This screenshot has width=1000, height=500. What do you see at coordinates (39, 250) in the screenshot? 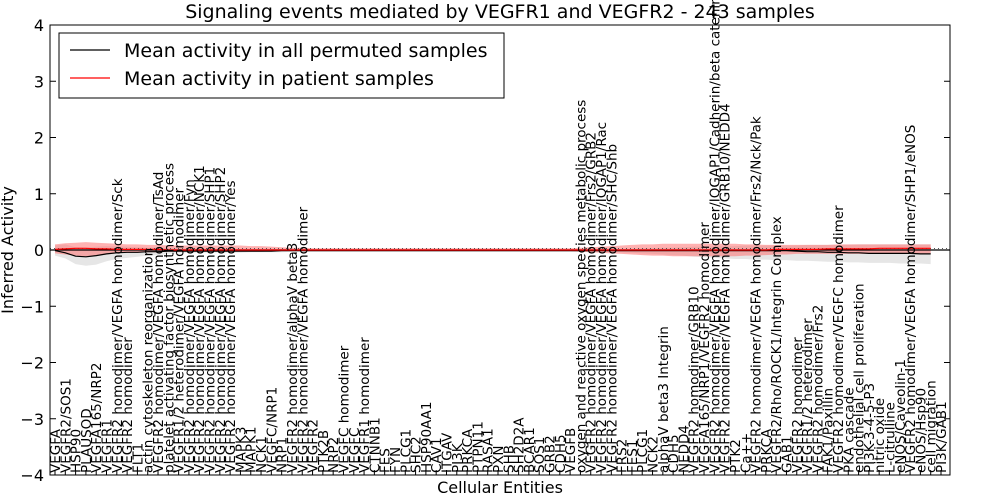
I see `y-tick-label: 0` at bounding box center [39, 250].